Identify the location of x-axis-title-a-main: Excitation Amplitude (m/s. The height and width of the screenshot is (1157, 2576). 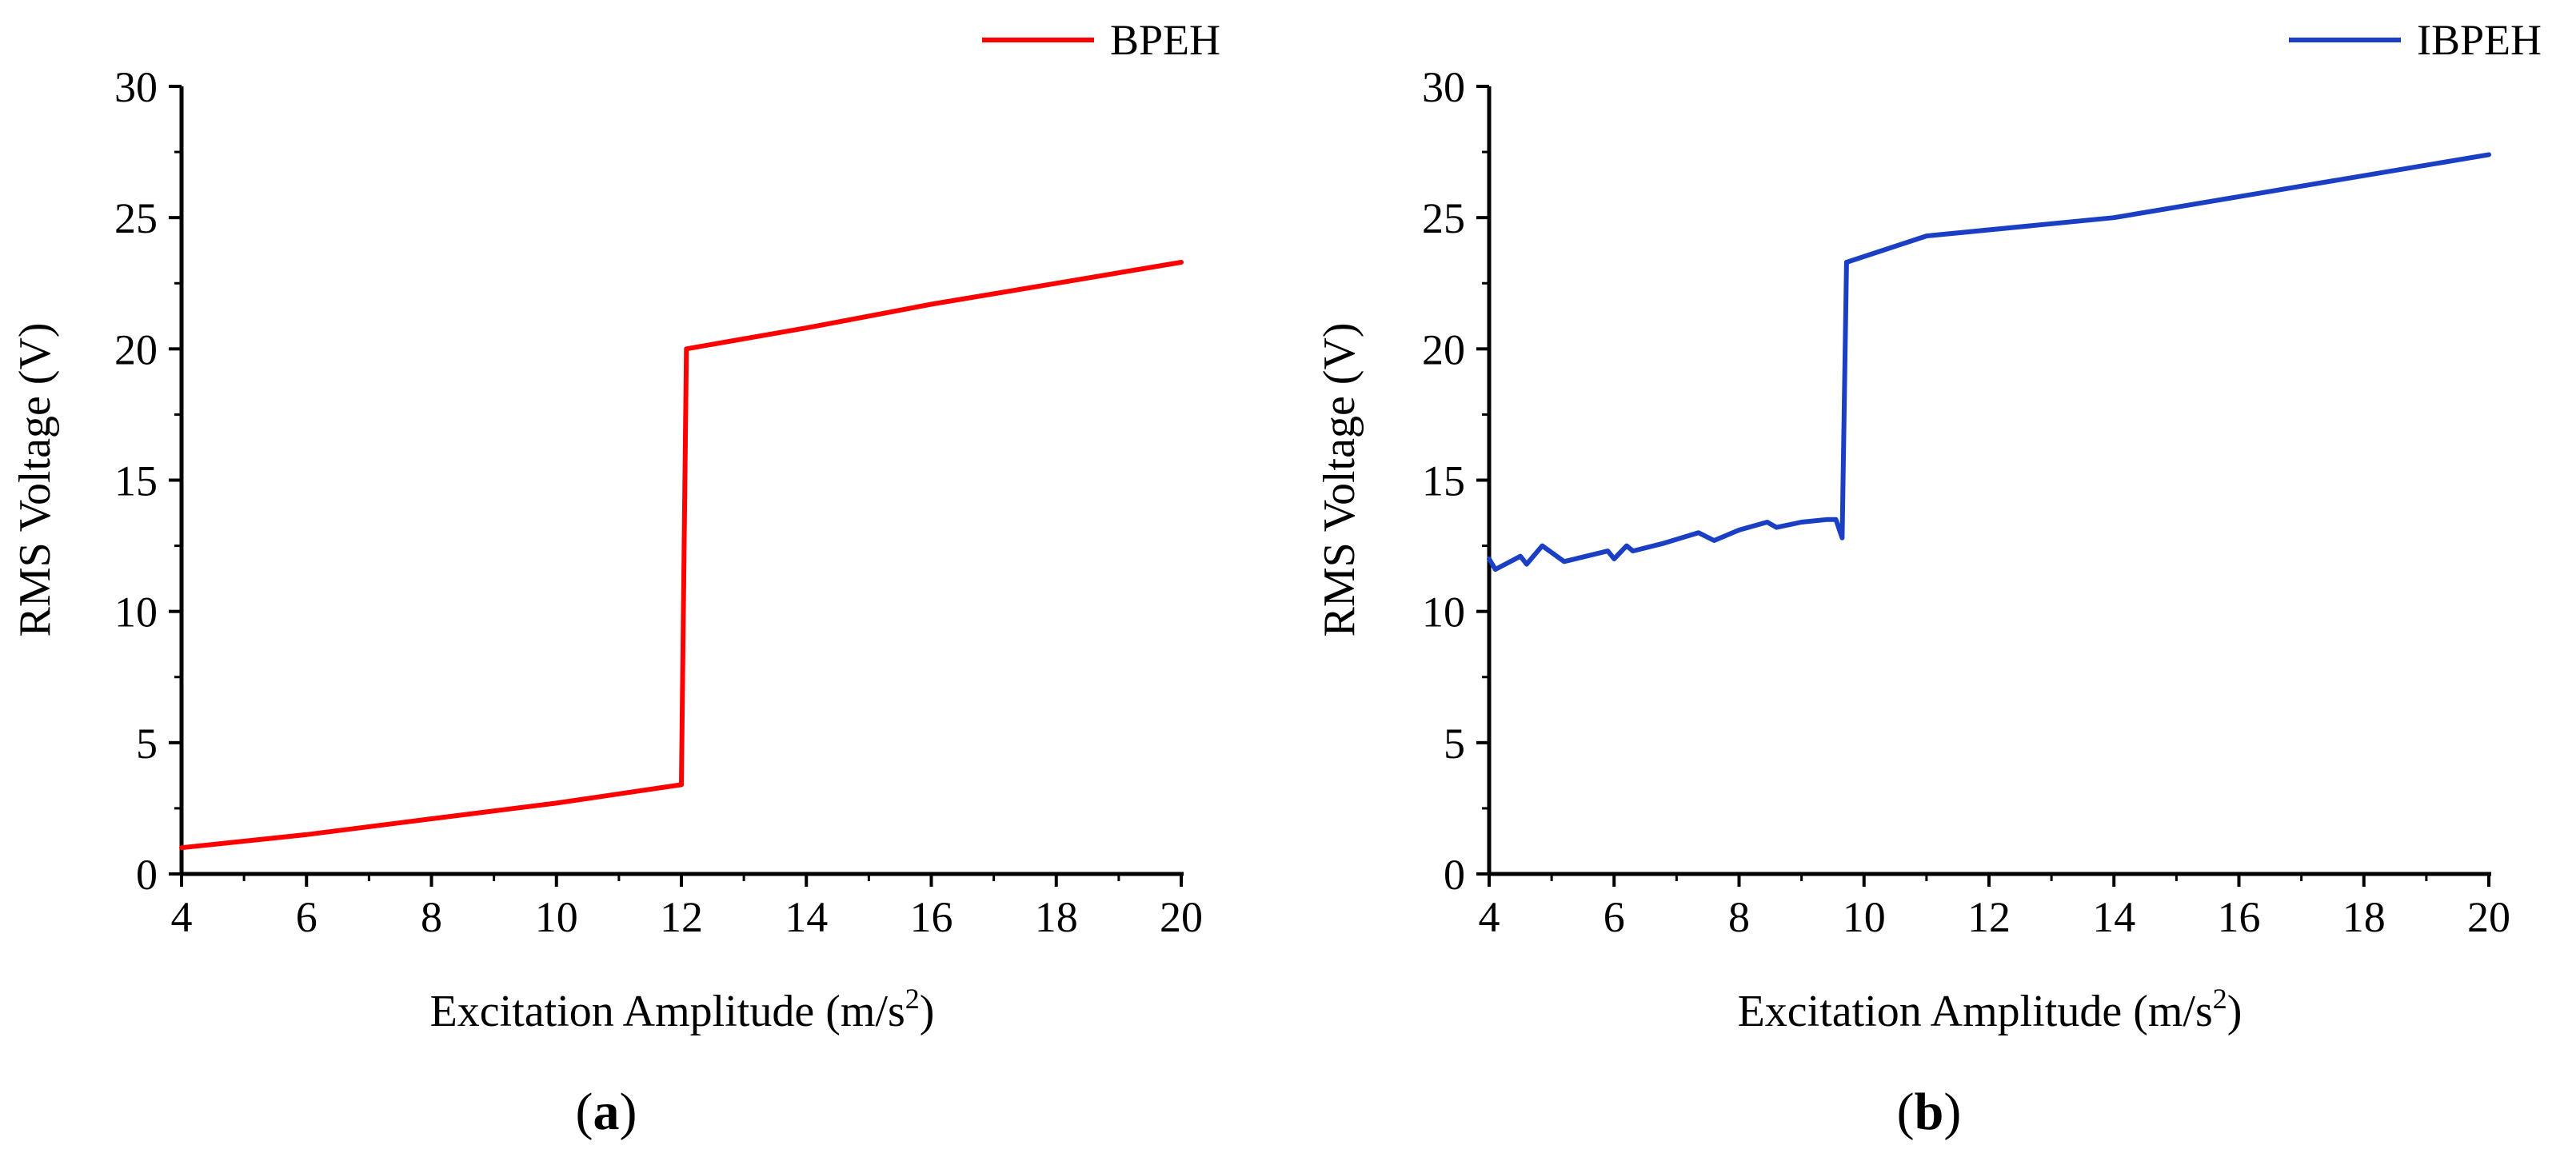
(668, 1011).